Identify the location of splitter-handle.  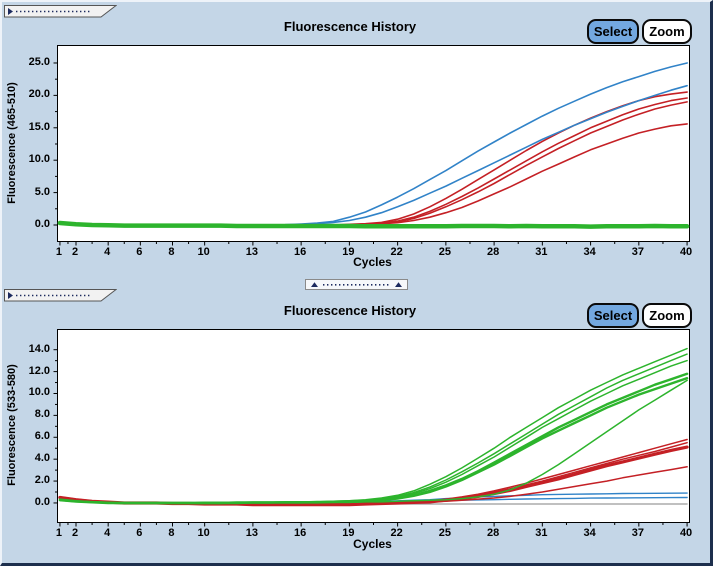
(356, 284).